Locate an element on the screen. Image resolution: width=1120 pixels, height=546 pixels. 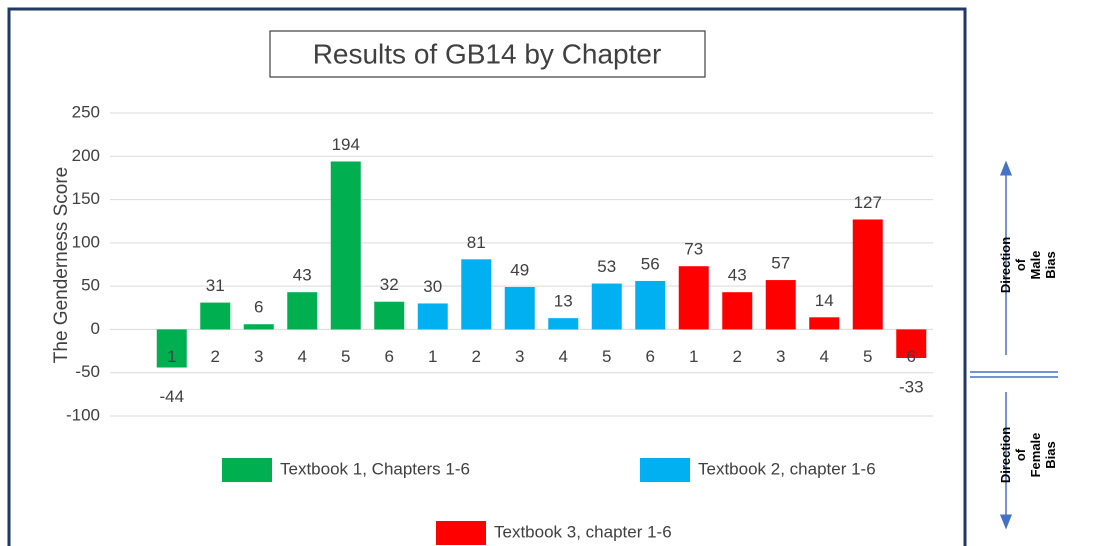
legend-label: Textbook 1, Chapters 1-6 is located at coordinates (375, 468).